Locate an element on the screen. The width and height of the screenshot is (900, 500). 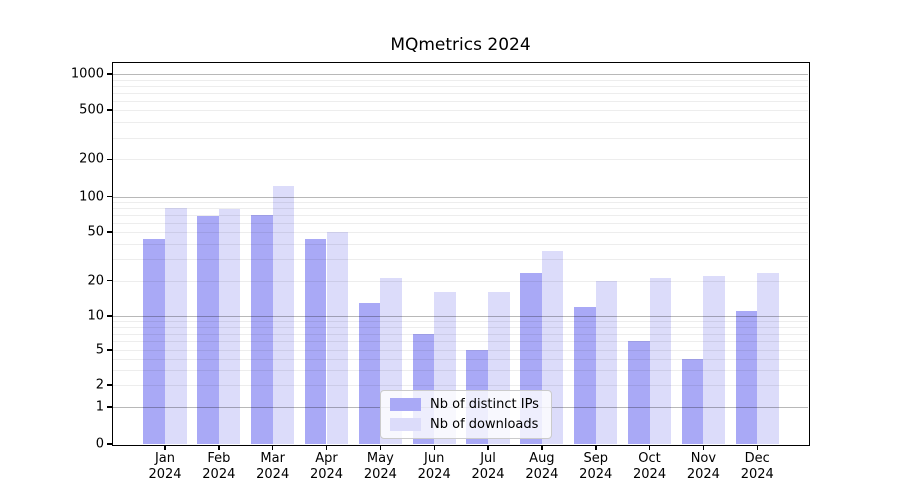
y-axis-labels: 0 1 2 5 10 20 50 100 200 500 1000 is located at coordinates (52, 257).